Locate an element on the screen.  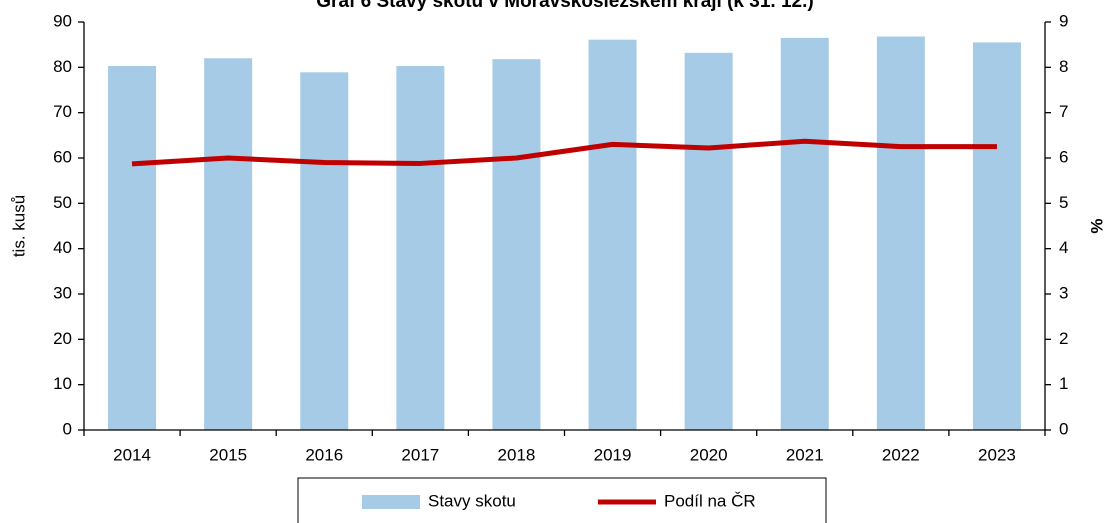
x-tick-label: 2014 is located at coordinates (132, 454).